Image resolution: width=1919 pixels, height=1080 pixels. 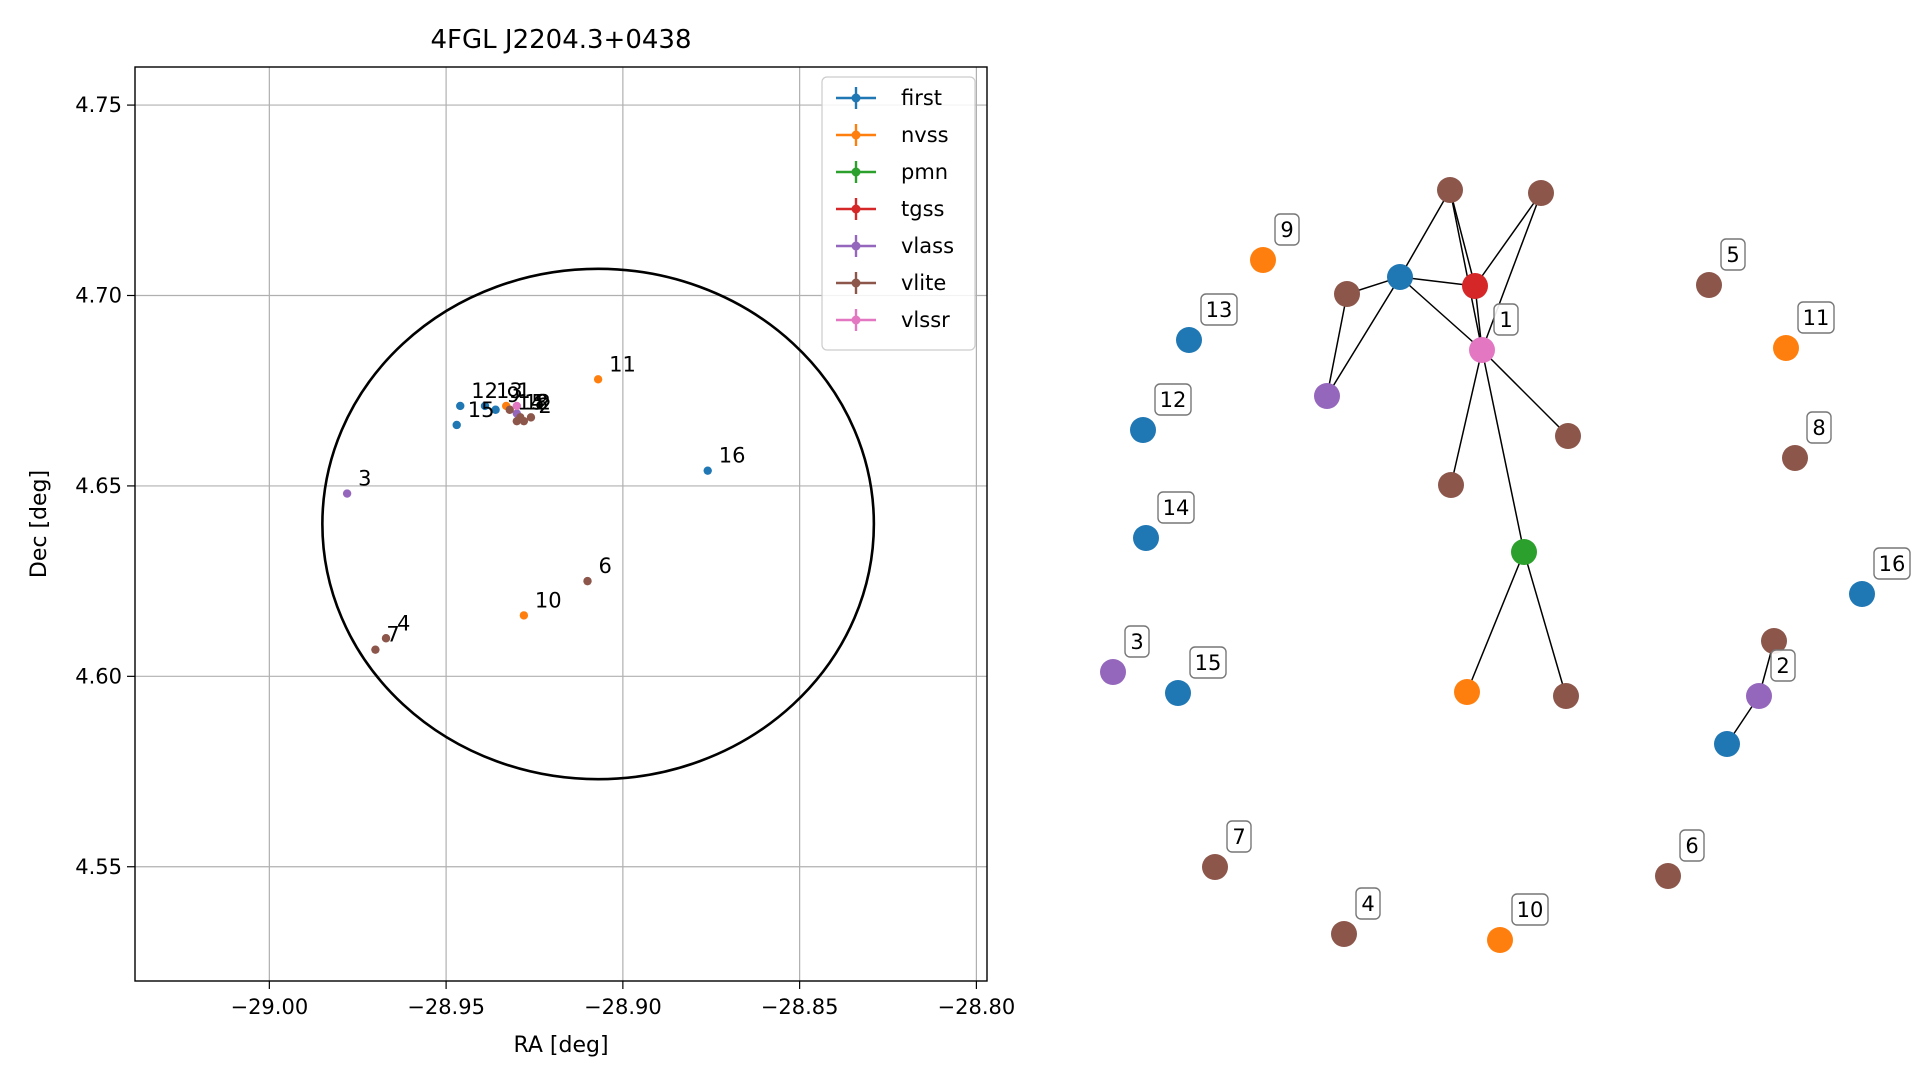 I want to click on point-label: 9, so click(x=513, y=395).